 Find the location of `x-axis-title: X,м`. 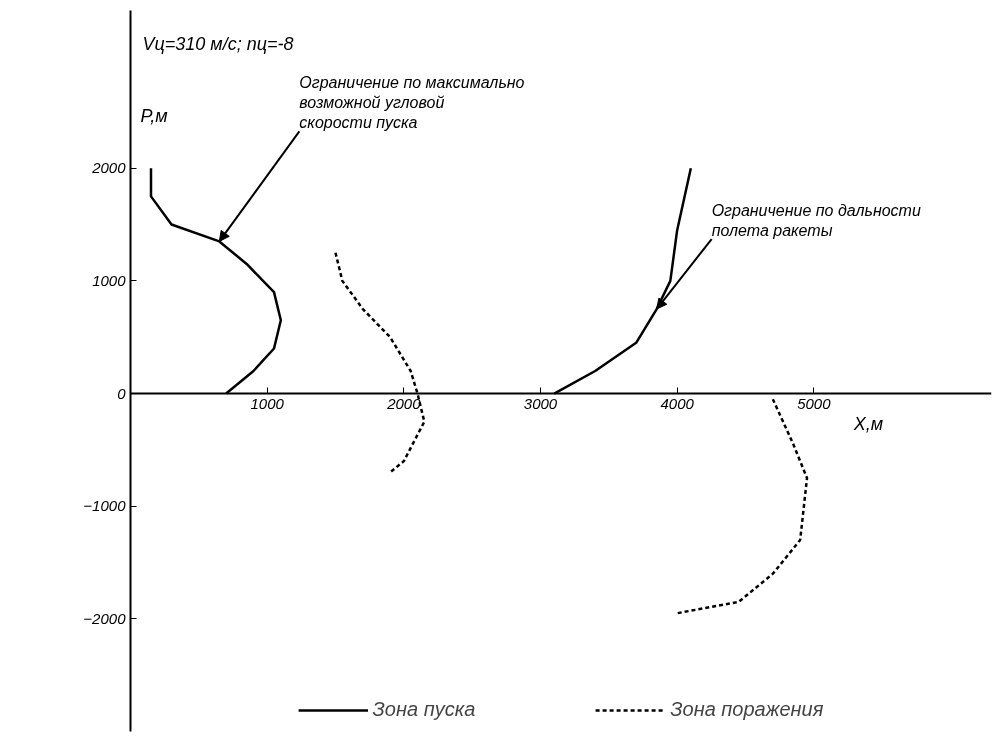

x-axis-title: X,м is located at coordinates (868, 423).